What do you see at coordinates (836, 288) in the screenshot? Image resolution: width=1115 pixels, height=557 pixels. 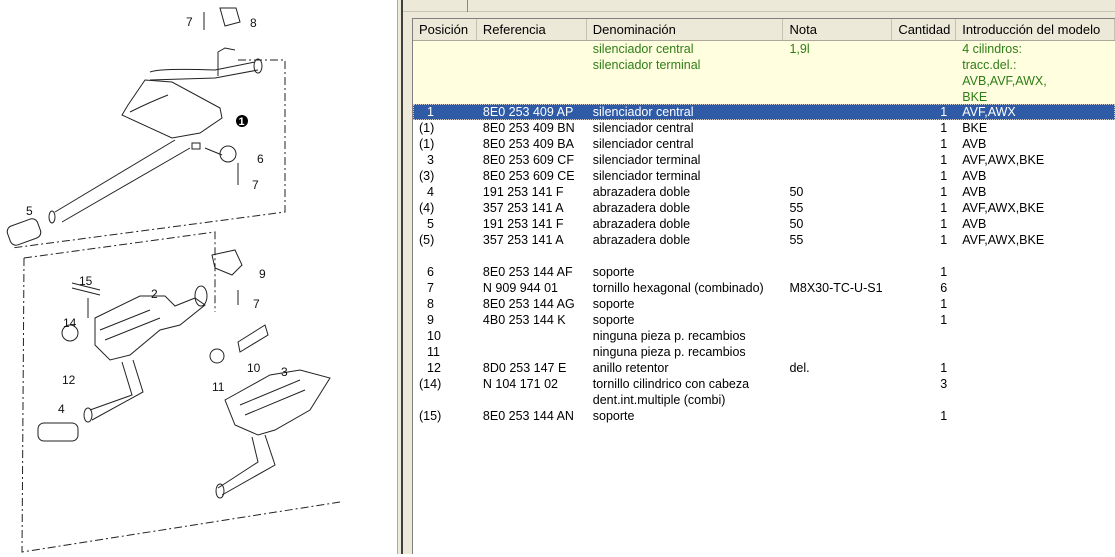 I see `cell-nota: M8X30-TC-U-S1` at bounding box center [836, 288].